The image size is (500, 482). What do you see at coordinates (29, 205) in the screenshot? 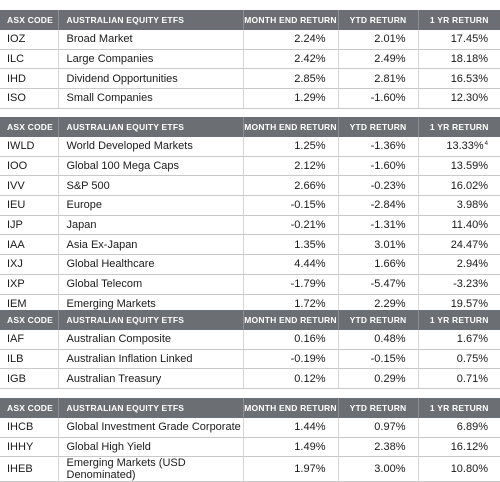
I see `asx-code-cell: IEU` at bounding box center [29, 205].